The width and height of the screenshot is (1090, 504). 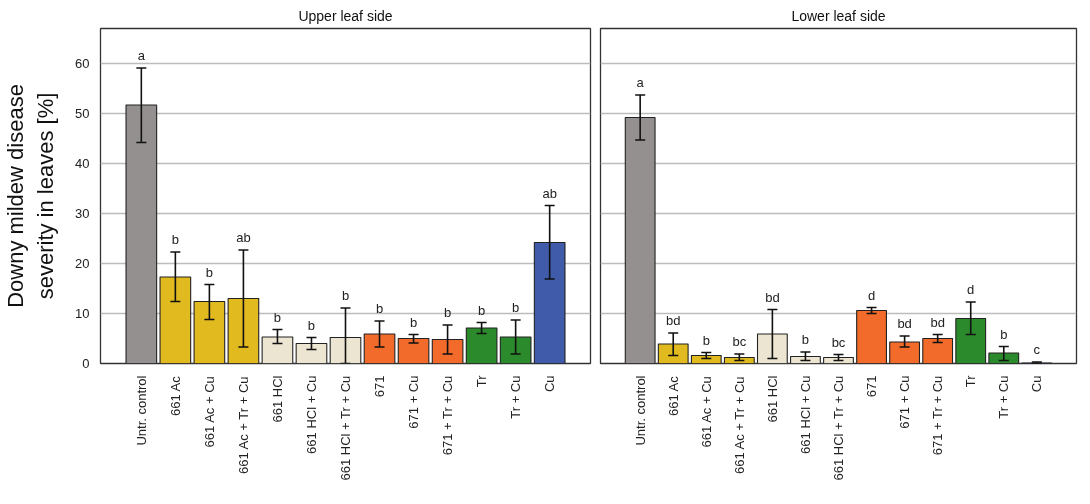 I want to click on y-tick-label: 10, so click(x=82, y=313).